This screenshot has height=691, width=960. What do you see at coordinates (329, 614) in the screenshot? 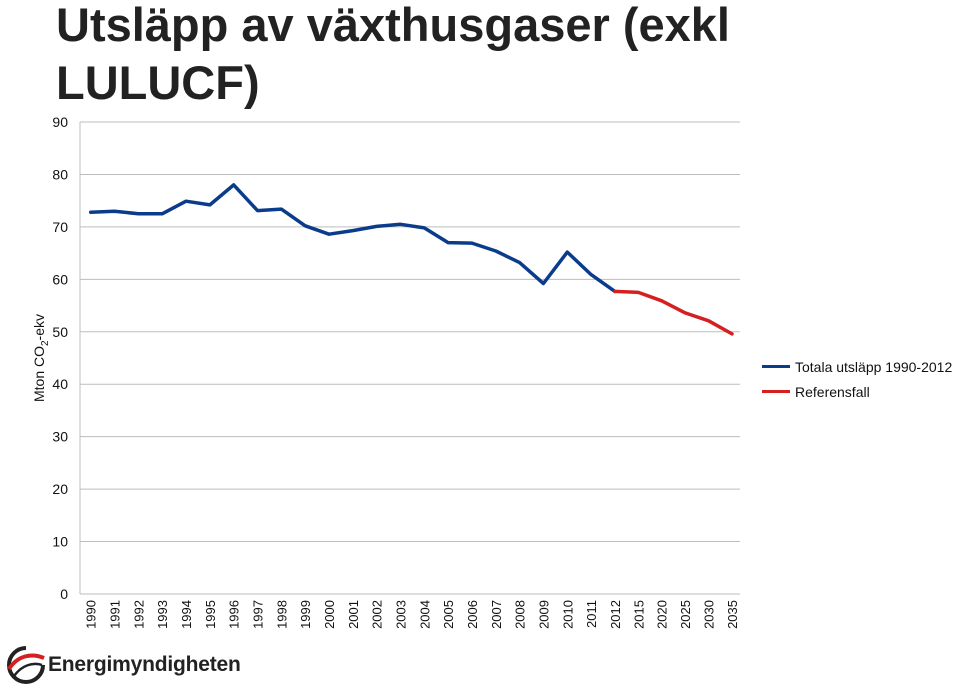
I see `x-tick-label-2000: 2000` at bounding box center [329, 614].